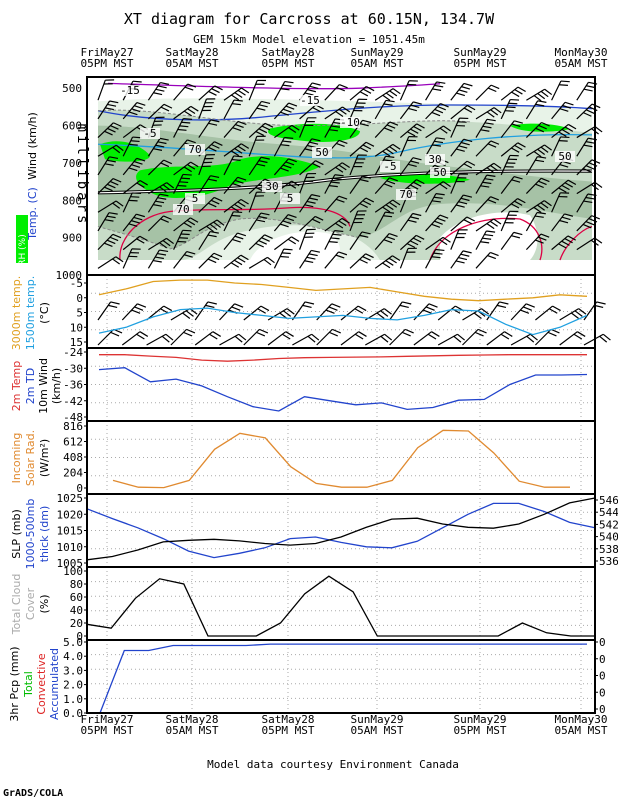  I want to click on contour-label: -15, so click(130, 90).